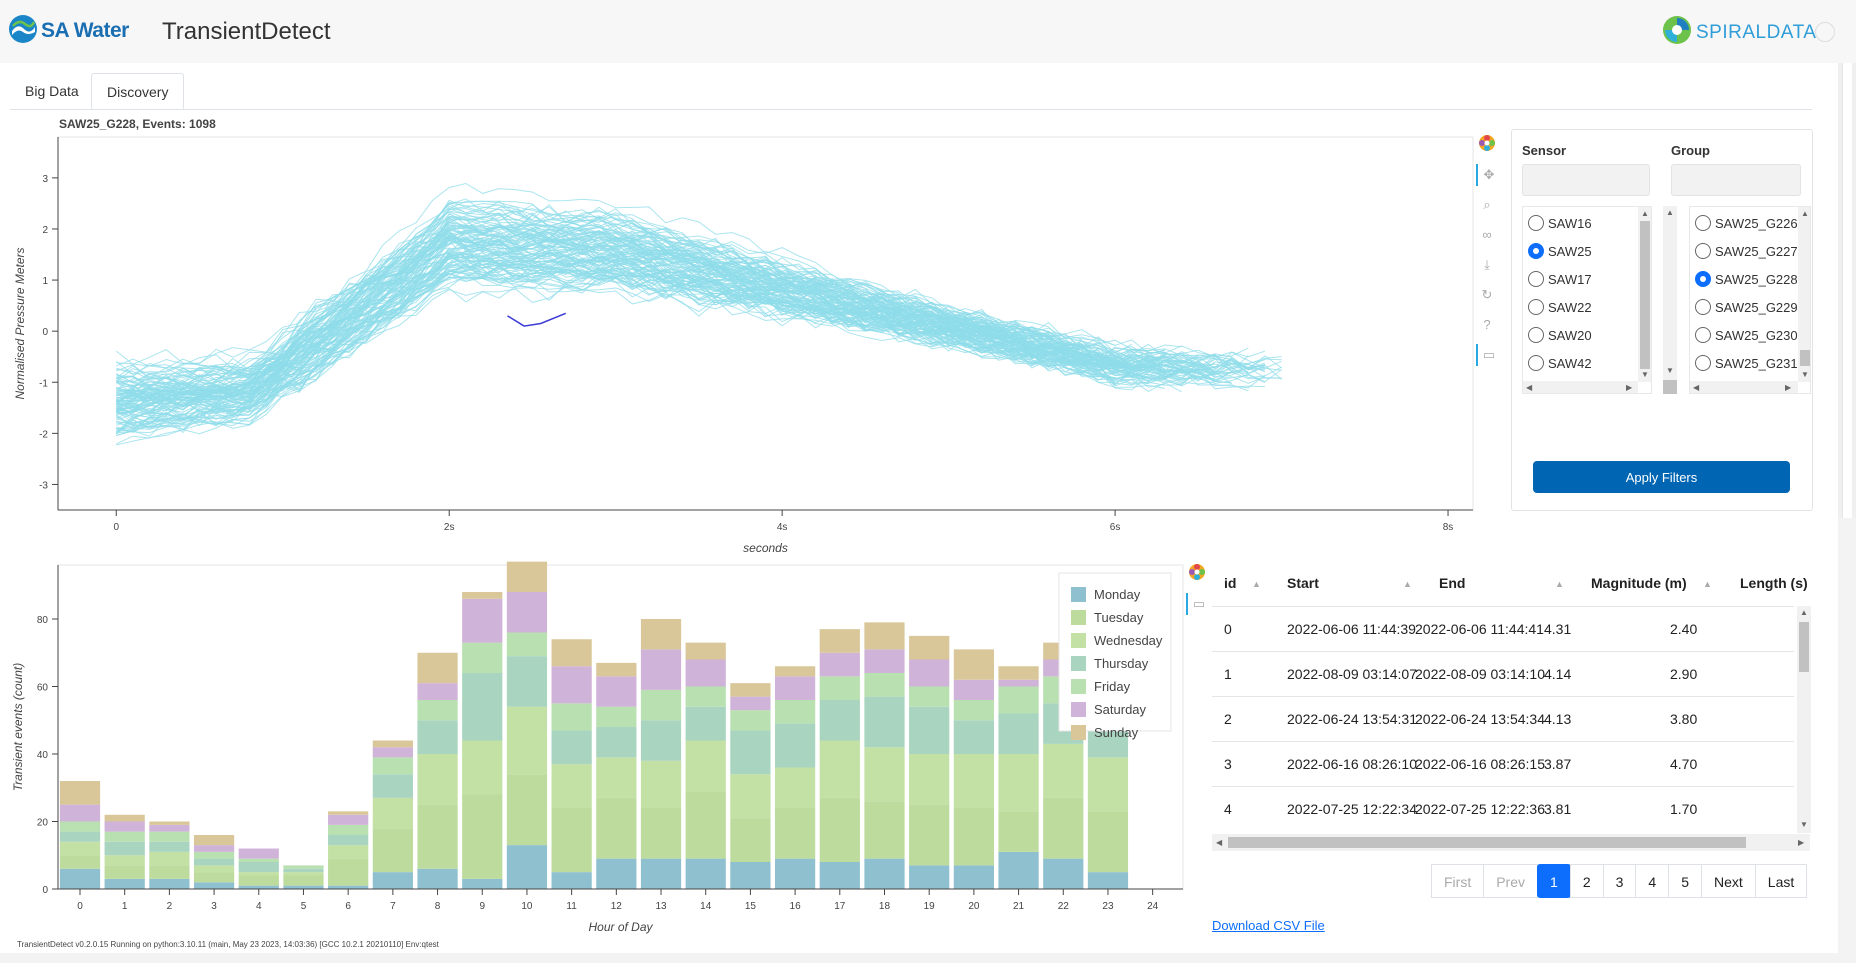 Image resolution: width=1856 pixels, height=963 pixels. I want to click on tab-big-data: Big Data, so click(52, 91).